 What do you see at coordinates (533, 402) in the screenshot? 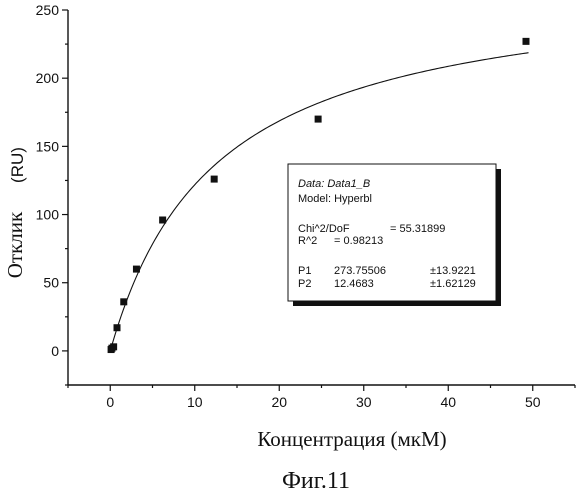
I see `x-tick-label: 50` at bounding box center [533, 402].